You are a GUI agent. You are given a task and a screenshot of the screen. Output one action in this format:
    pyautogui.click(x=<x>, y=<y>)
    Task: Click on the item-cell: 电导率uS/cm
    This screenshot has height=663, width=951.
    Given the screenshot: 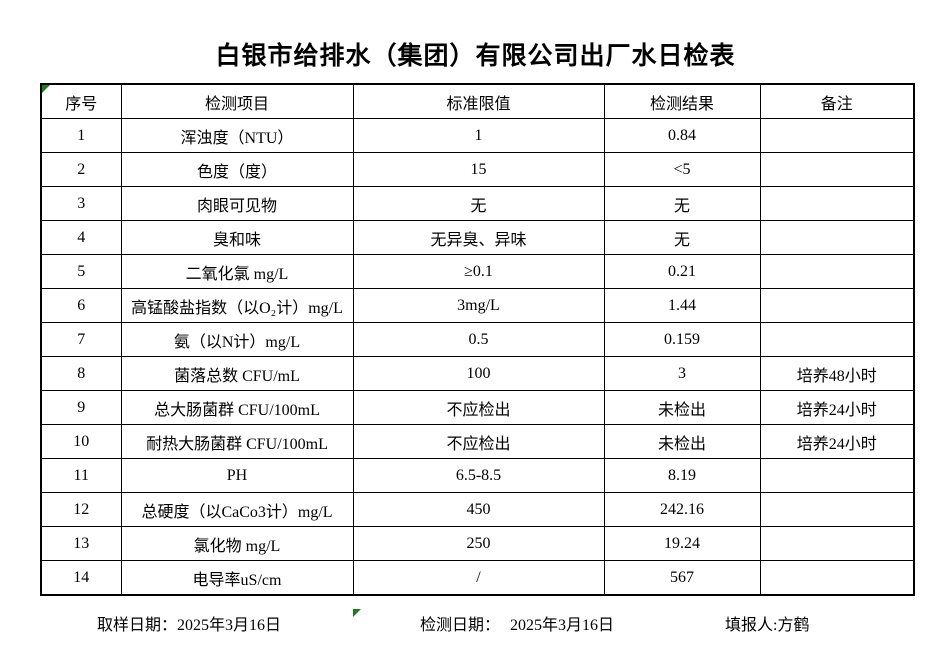 What is the action you would take?
    pyautogui.click(x=237, y=578)
    